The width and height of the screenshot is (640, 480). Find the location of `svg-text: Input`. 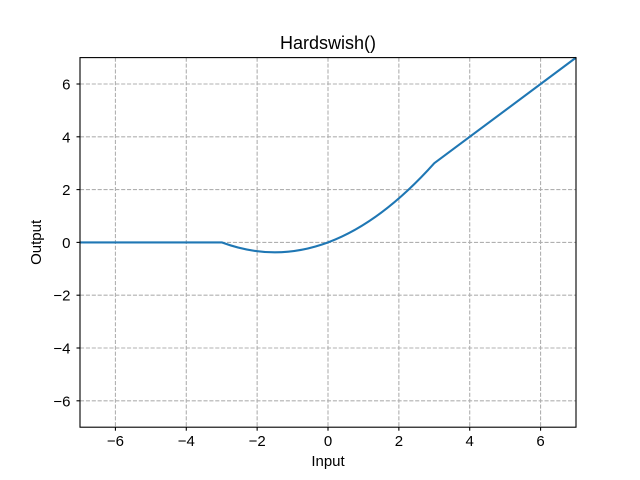

svg-text: Input is located at coordinates (328, 461).